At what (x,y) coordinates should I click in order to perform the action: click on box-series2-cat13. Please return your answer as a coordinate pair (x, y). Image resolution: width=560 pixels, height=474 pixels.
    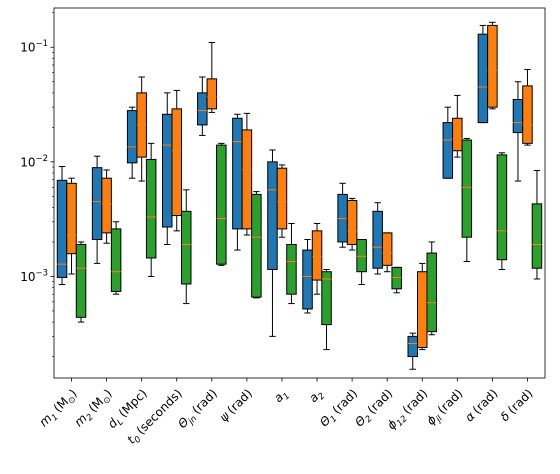
    Looking at the image, I should click on (492, 65).